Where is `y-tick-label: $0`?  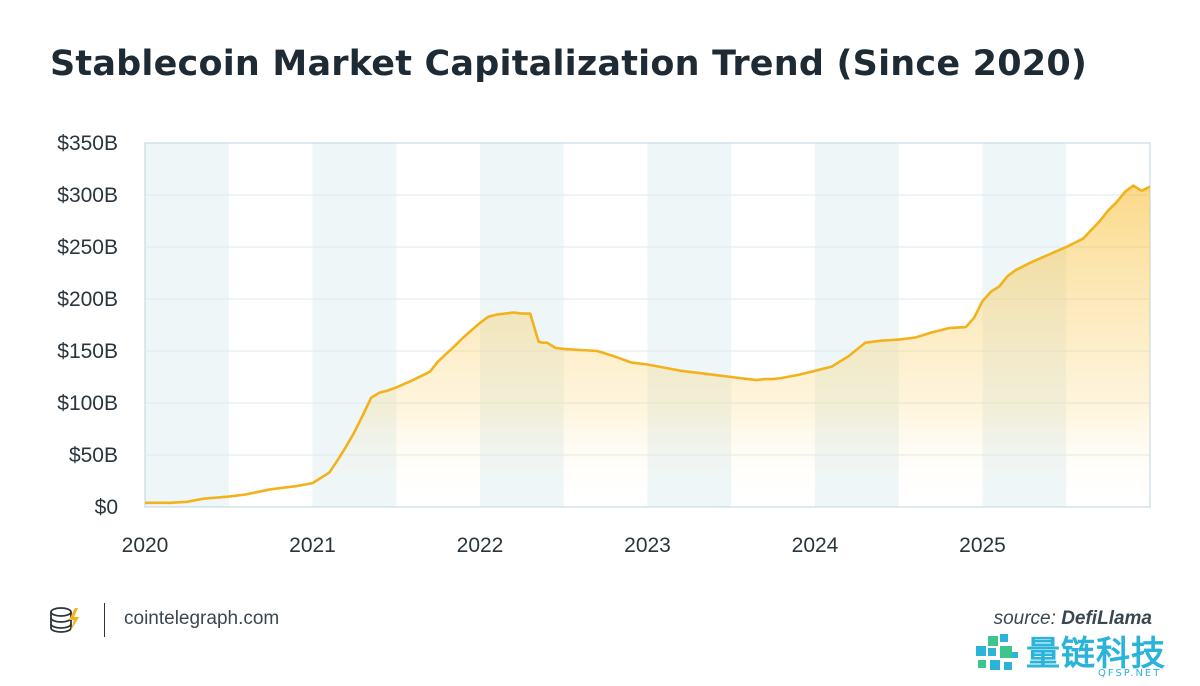 y-tick-label: $0 is located at coordinates (106, 507).